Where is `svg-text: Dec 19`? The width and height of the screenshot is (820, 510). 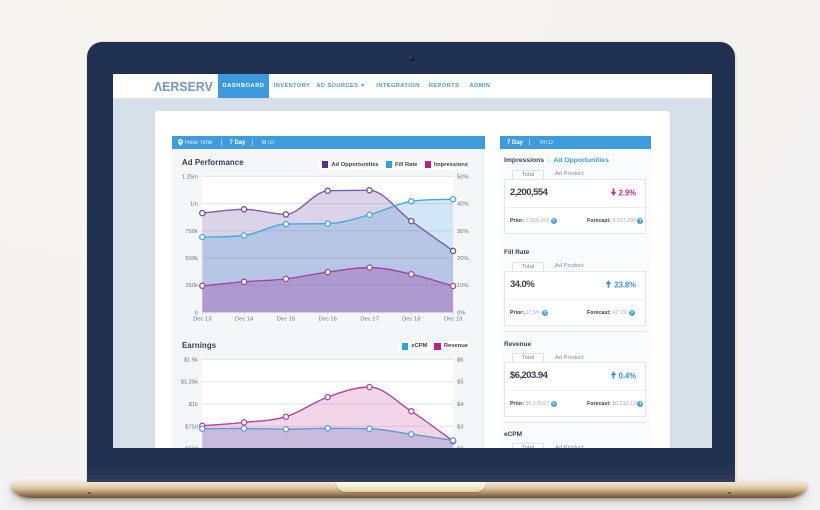
svg-text: Dec 19 is located at coordinates (453, 320).